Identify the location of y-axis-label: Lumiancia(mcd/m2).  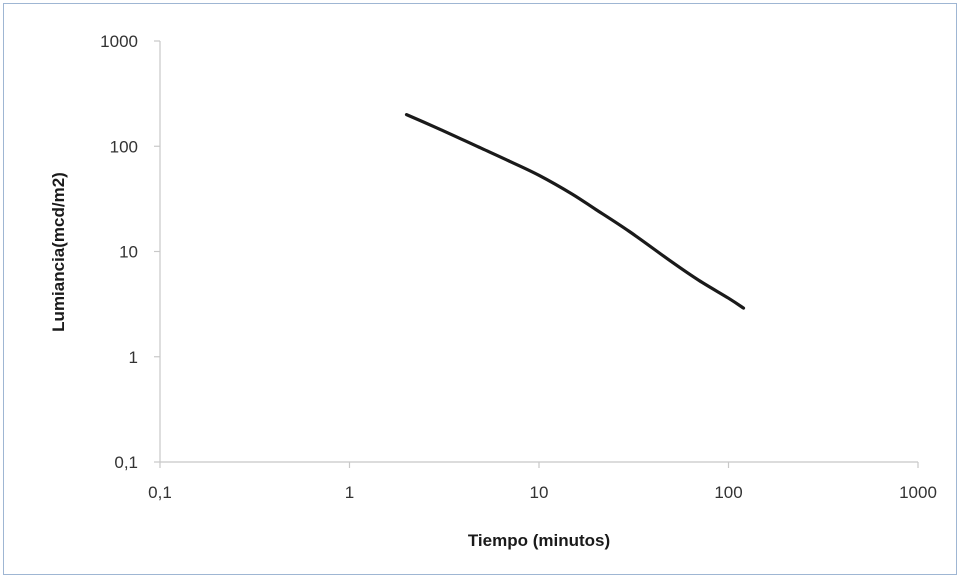
(58, 252).